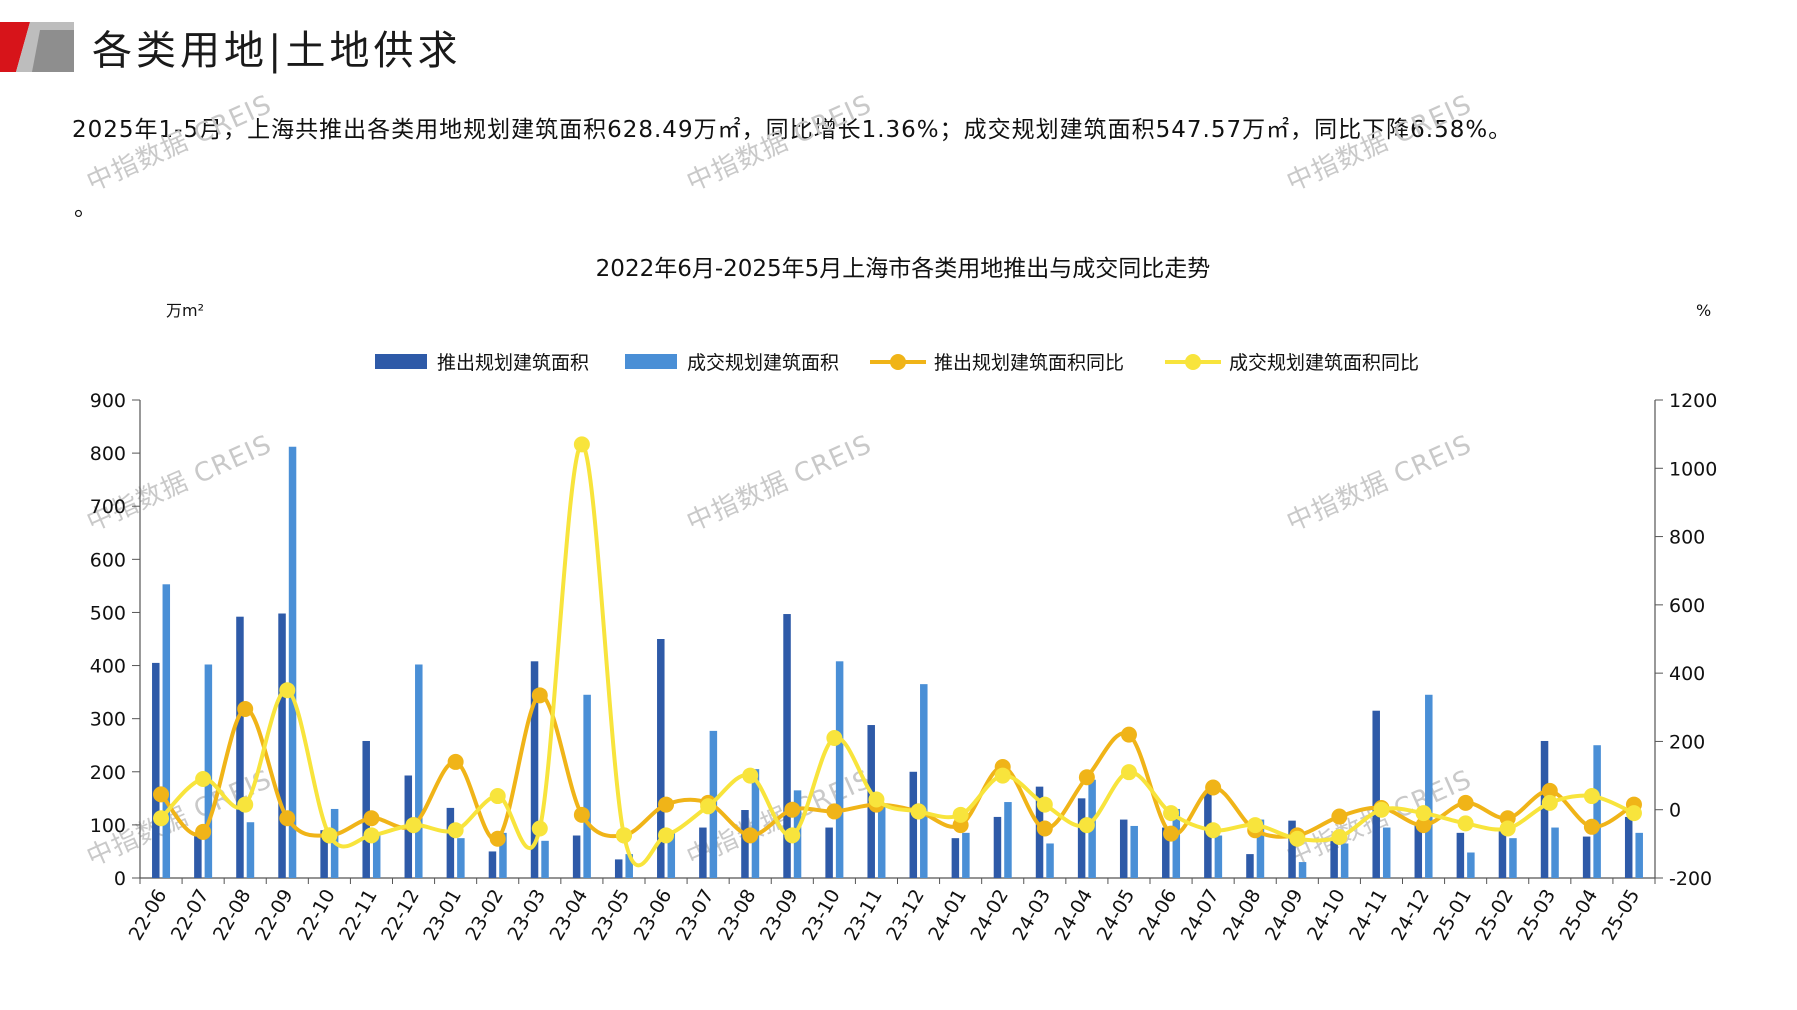  I want to click on y2-tick-label: 0, so click(1675, 811).